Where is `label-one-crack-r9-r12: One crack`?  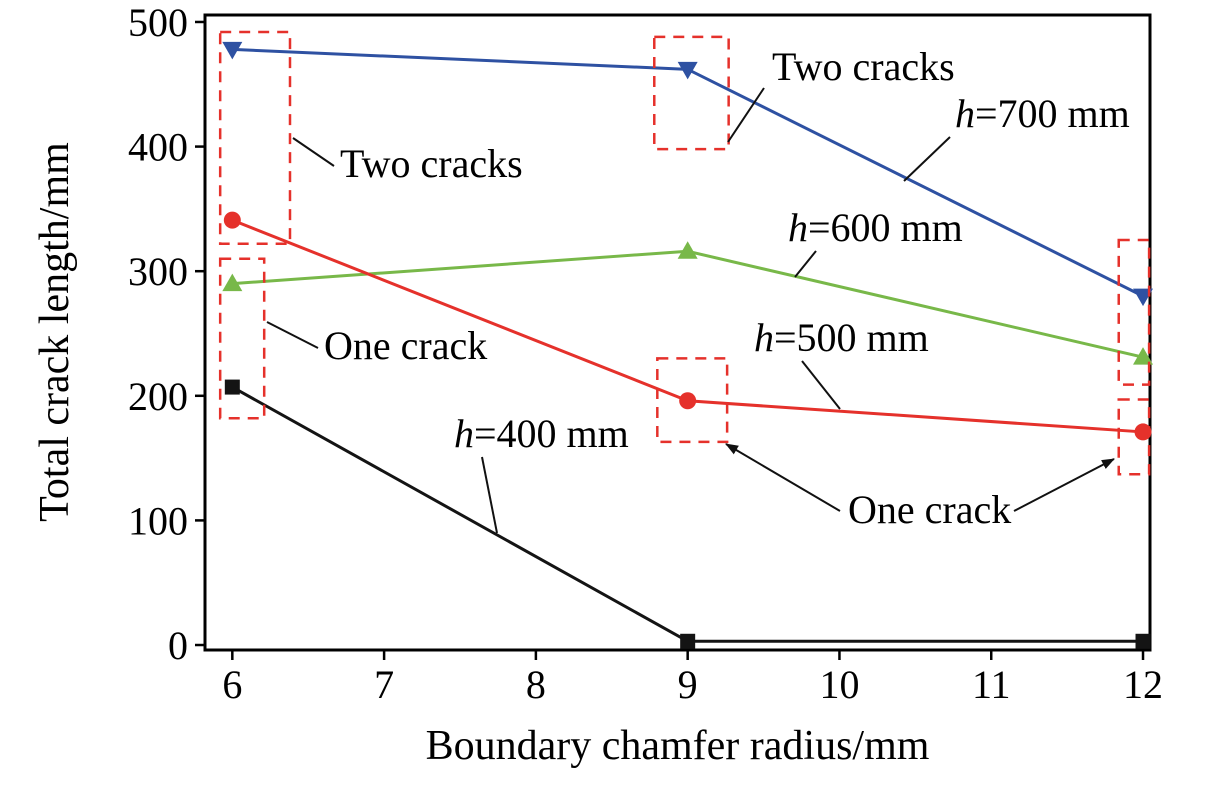
label-one-crack-r9-r12: One crack is located at coordinates (929, 509).